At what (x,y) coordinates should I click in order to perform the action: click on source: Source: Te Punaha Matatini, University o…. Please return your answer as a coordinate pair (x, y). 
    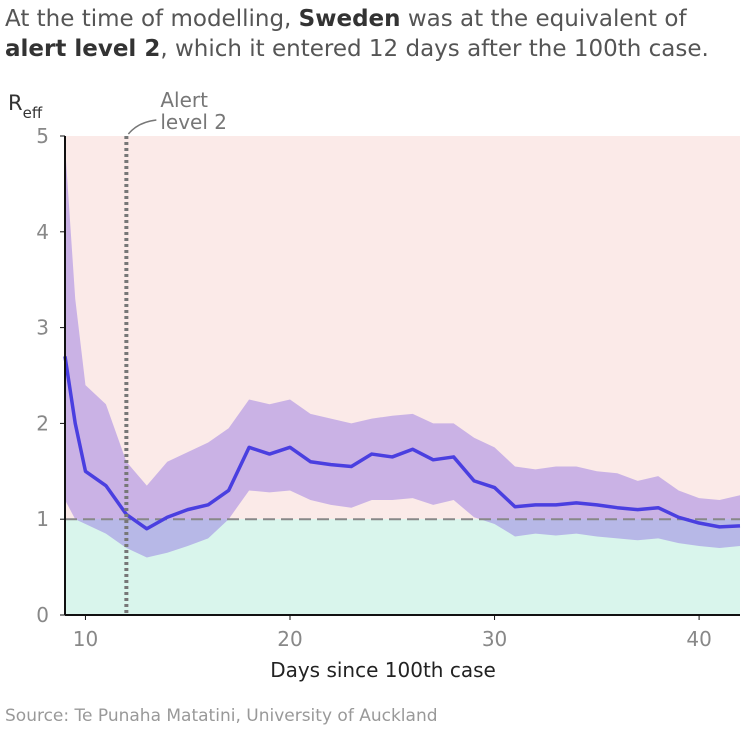
    Looking at the image, I should click on (221, 716).